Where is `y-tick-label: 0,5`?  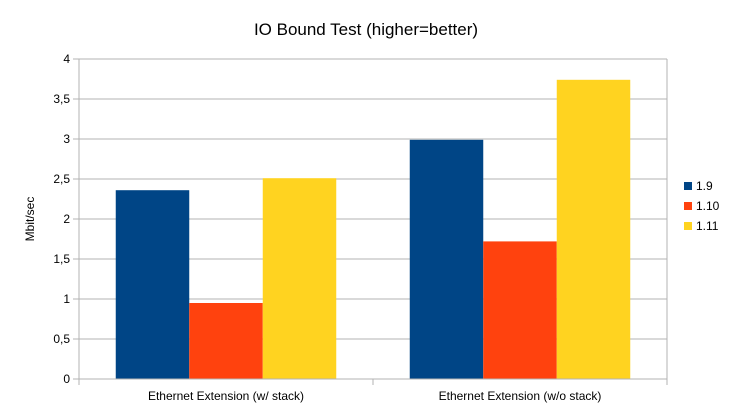 y-tick-label: 0,5 is located at coordinates (61, 339).